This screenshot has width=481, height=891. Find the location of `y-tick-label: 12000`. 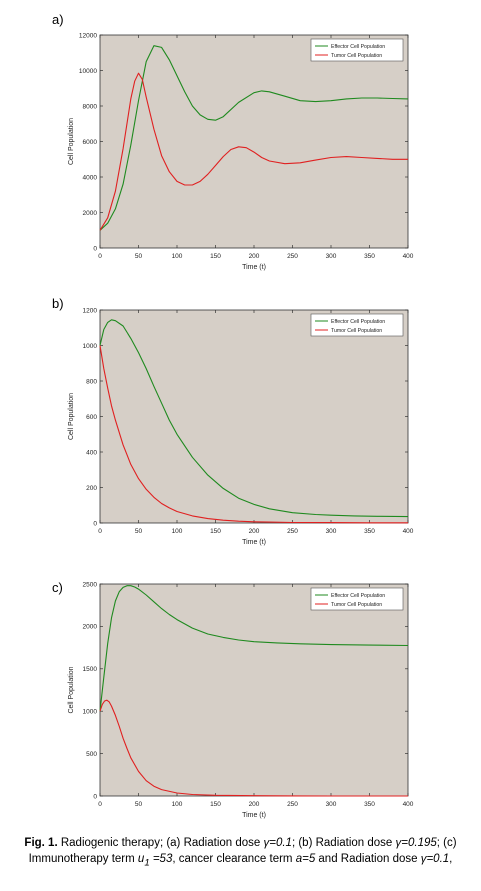

y-tick-label: 12000 is located at coordinates (88, 35).